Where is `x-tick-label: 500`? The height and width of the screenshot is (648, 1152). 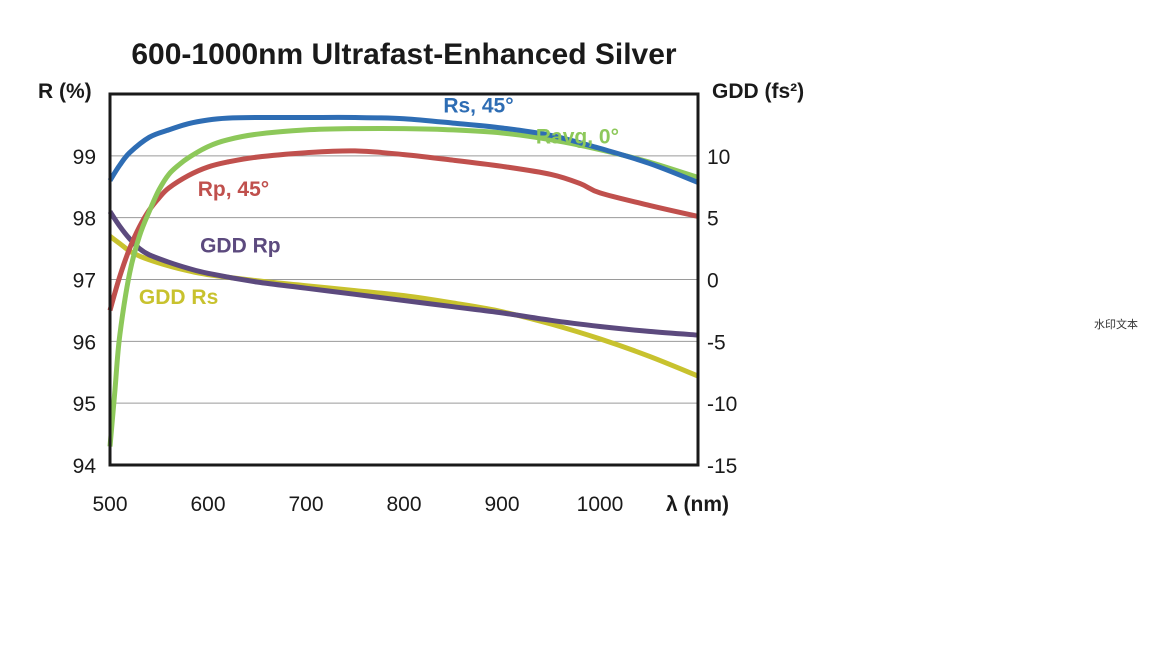 x-tick-label: 500 is located at coordinates (109, 504).